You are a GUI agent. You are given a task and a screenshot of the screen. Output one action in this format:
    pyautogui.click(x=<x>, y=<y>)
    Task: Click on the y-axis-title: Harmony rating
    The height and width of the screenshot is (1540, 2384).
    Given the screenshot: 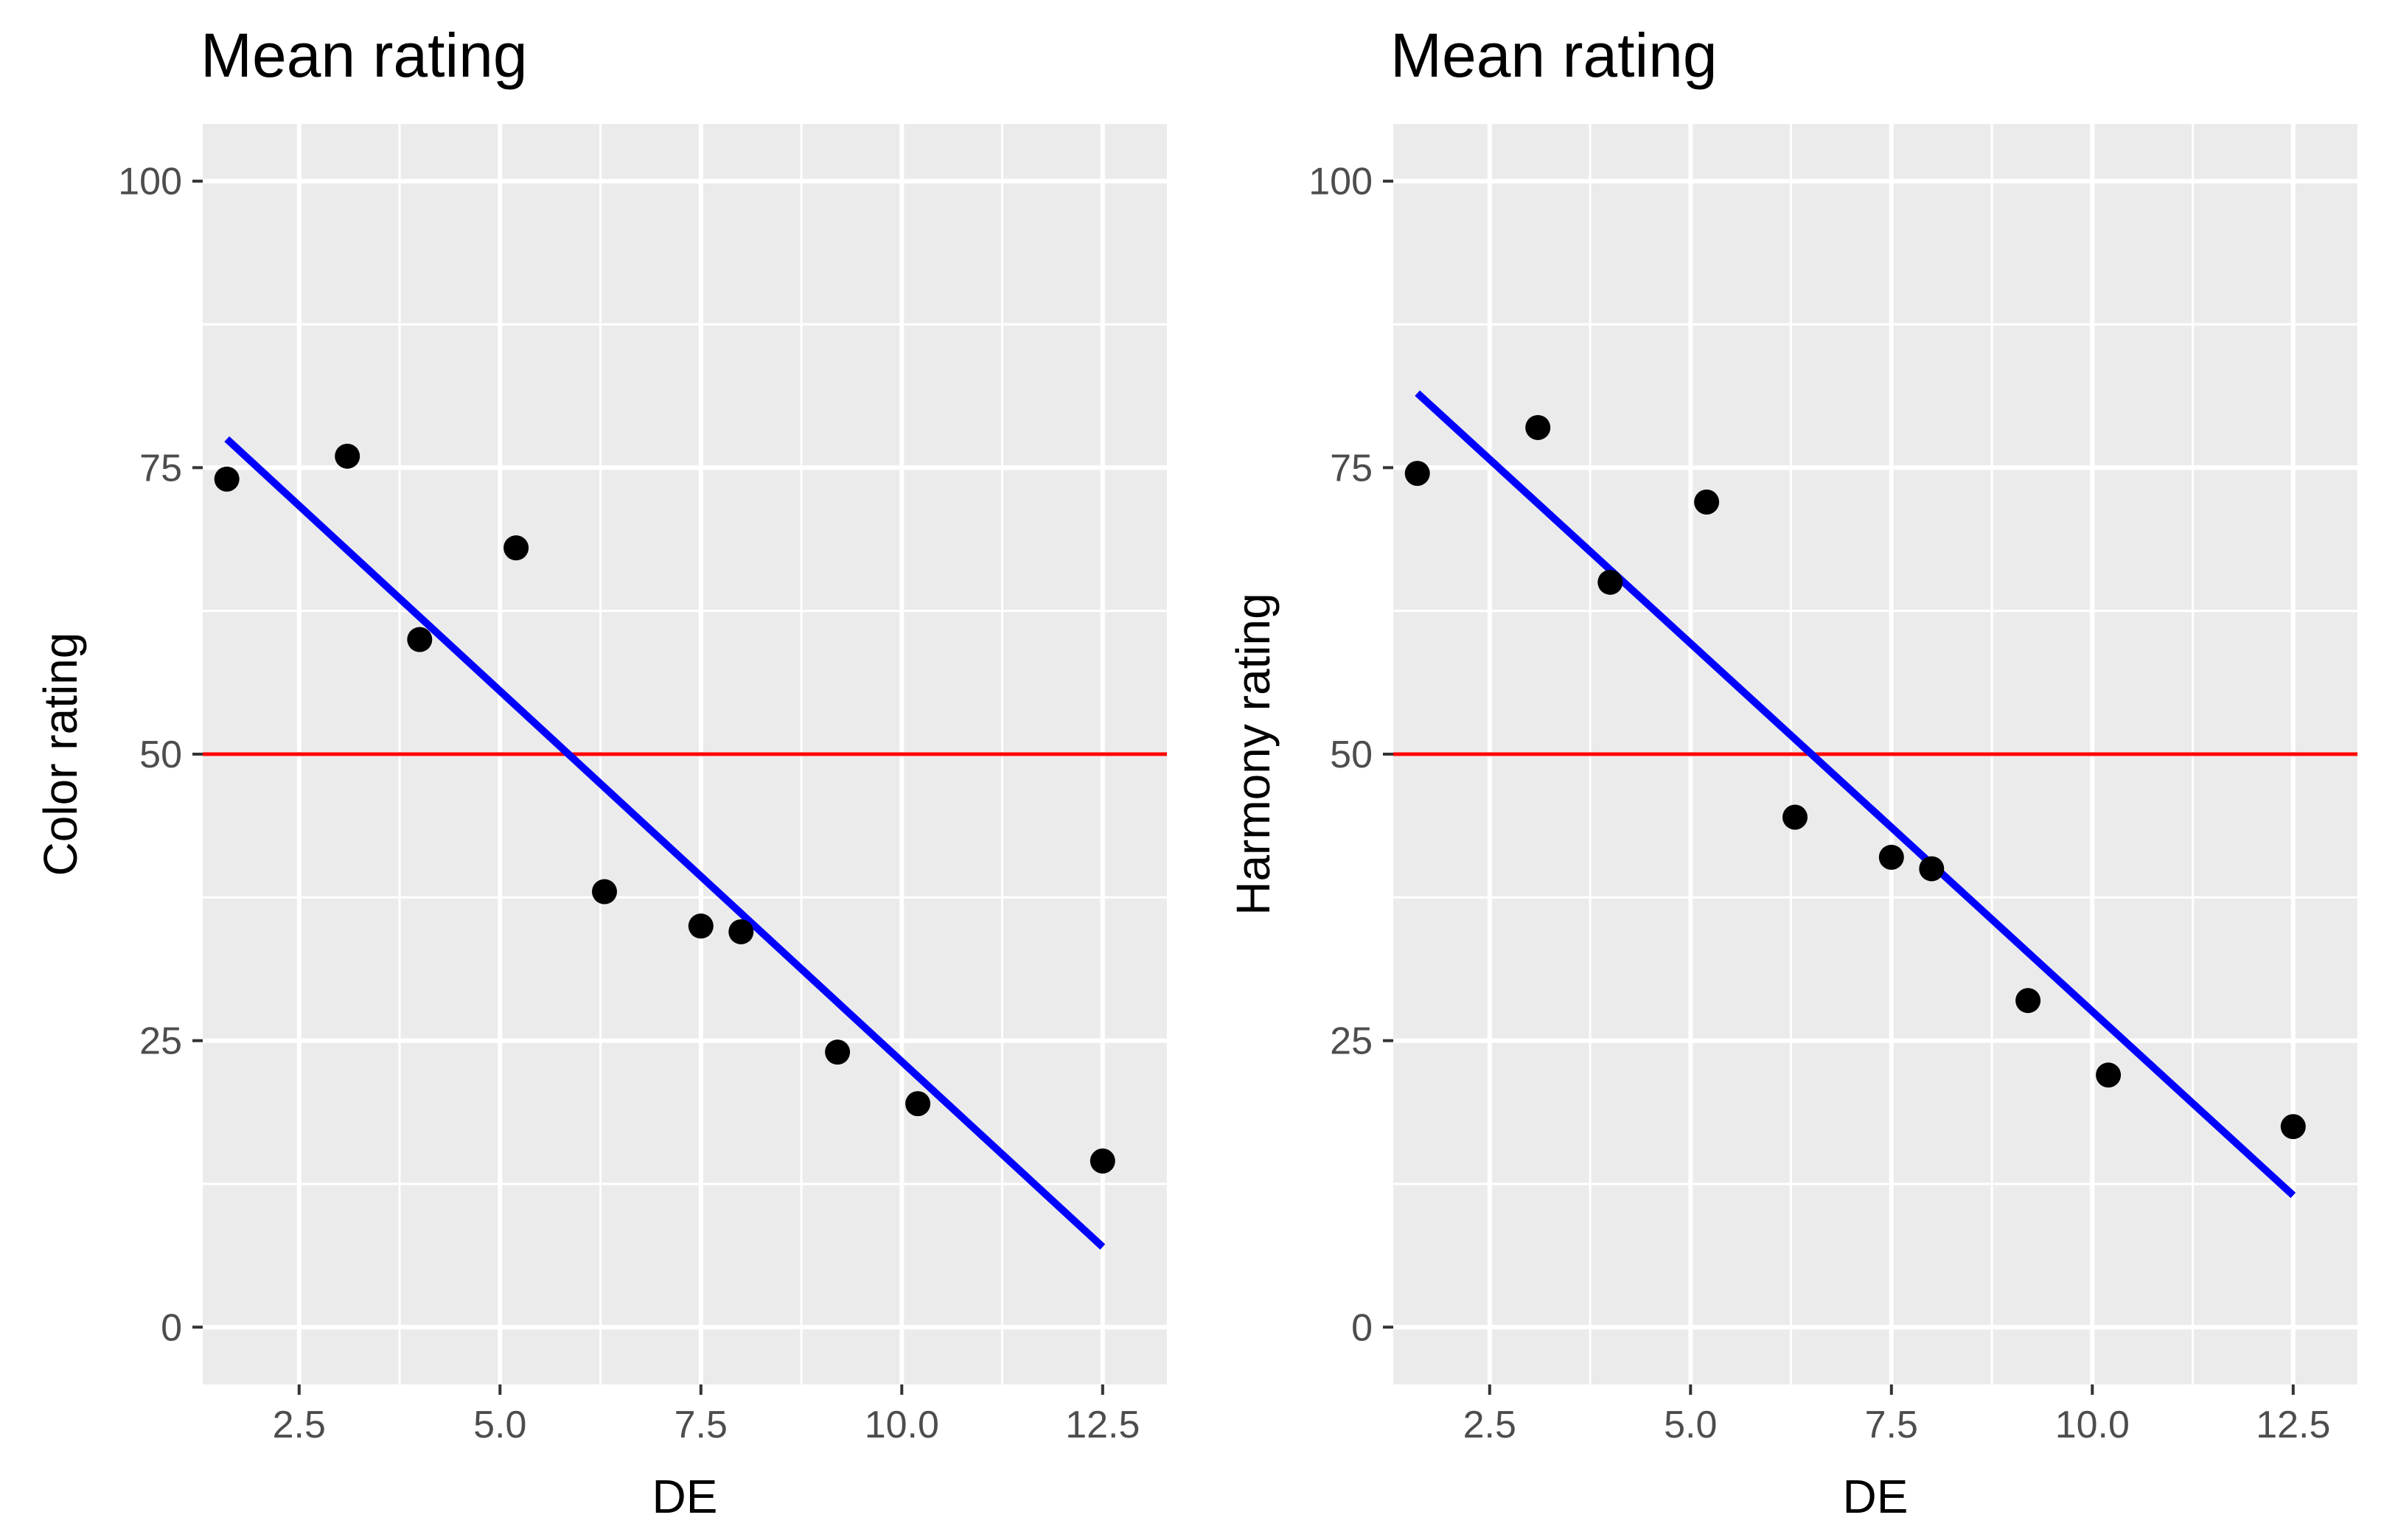 What is the action you would take?
    pyautogui.click(x=1253, y=754)
    